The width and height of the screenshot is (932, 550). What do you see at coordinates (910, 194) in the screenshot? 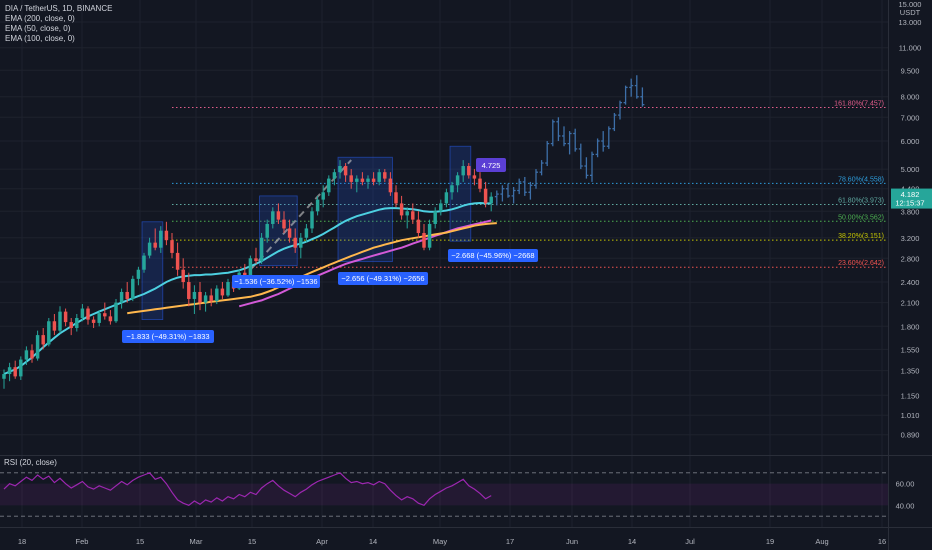
I see `current-price-text: 4.182` at bounding box center [910, 194].